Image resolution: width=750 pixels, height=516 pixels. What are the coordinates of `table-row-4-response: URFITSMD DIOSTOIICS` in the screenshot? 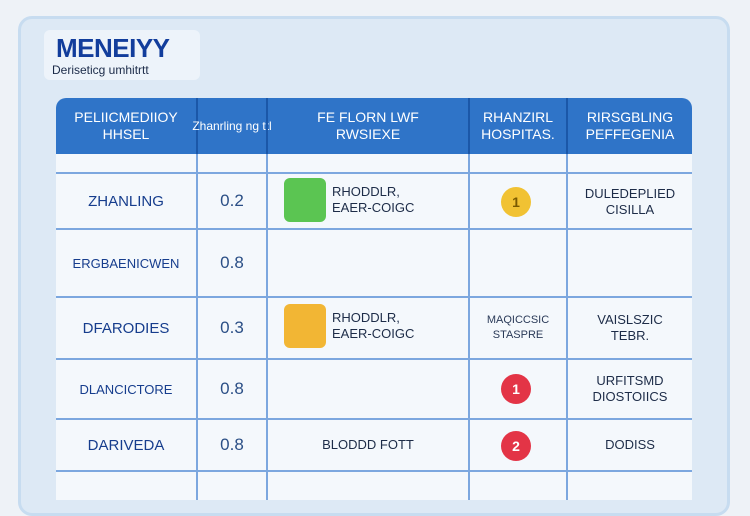 It's located at (630, 388).